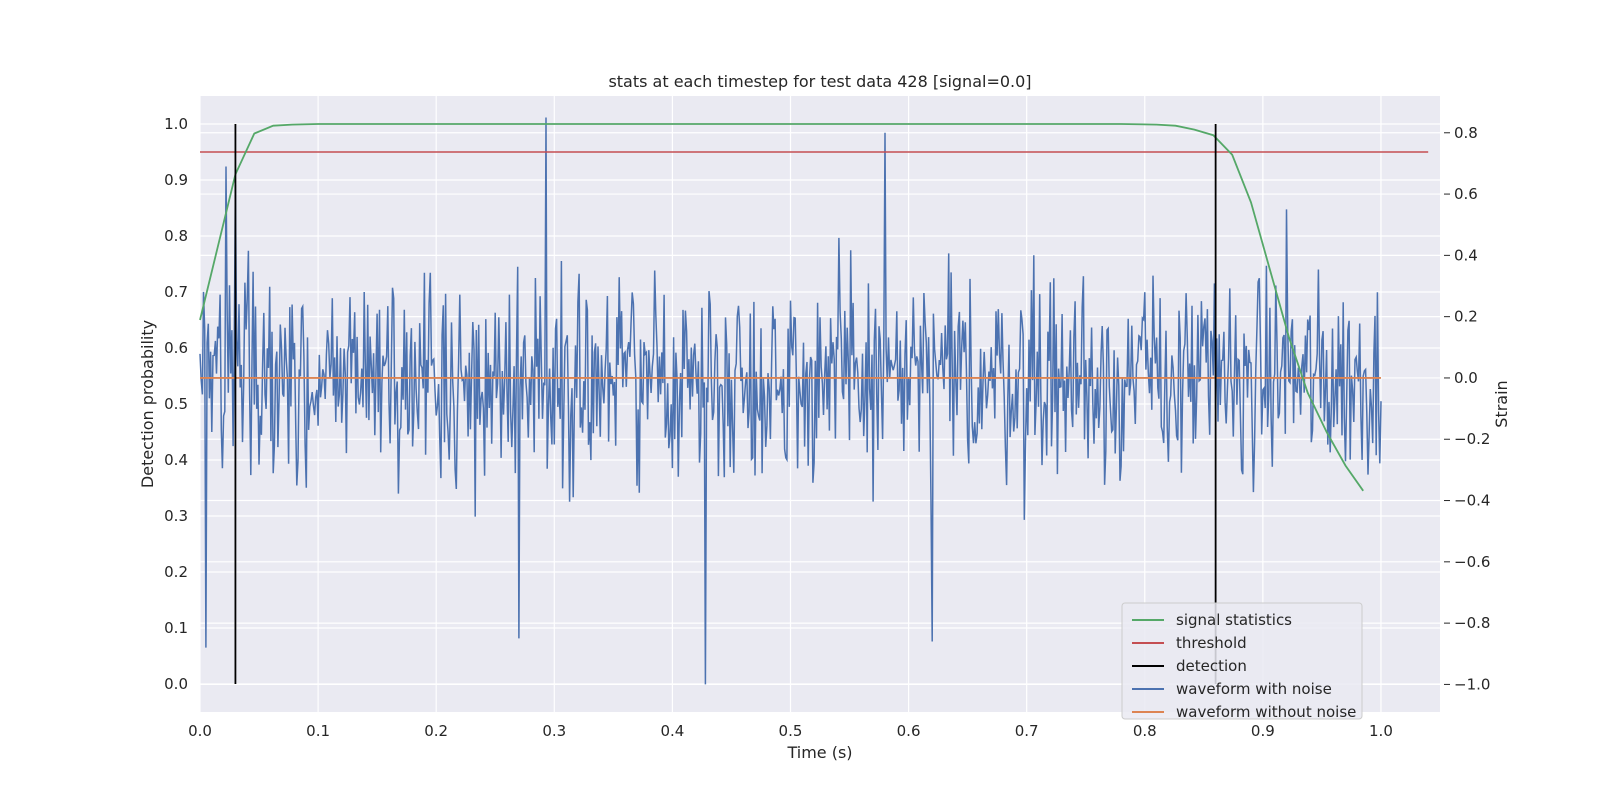 Image resolution: width=1600 pixels, height=800 pixels. Describe the element at coordinates (176, 348) in the screenshot. I see `y-tick-label: 0.6` at that location.